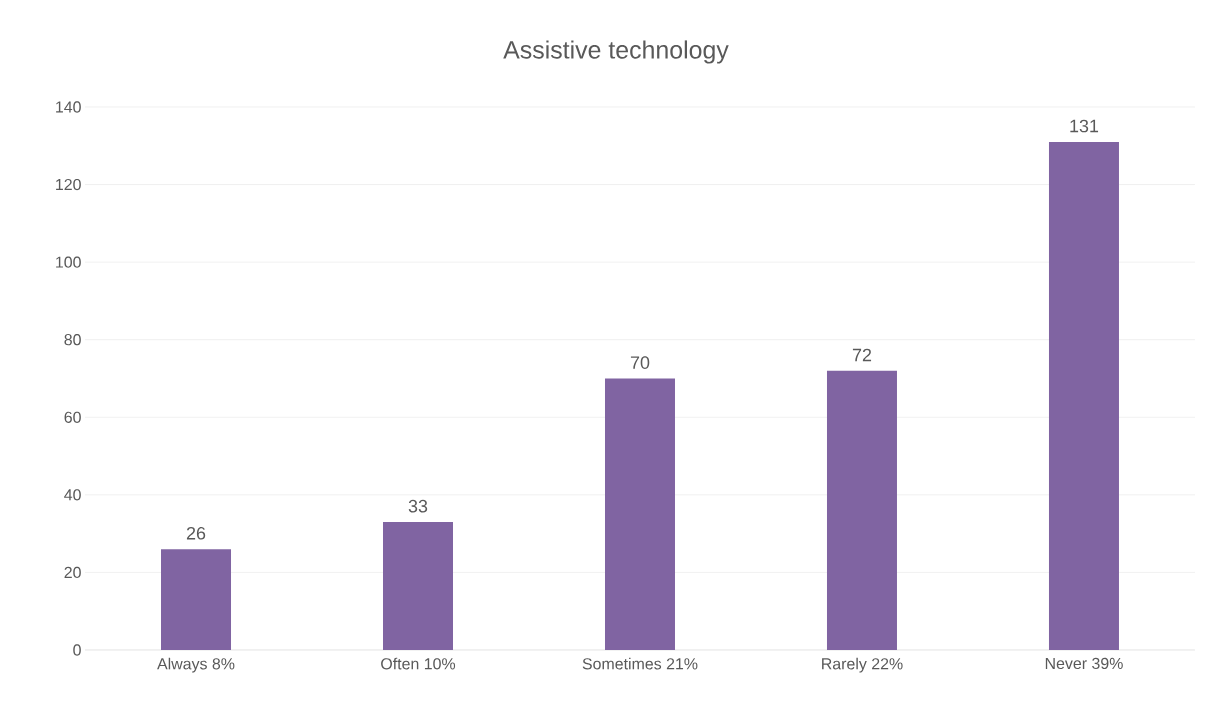 The height and width of the screenshot is (704, 1221). Describe the element at coordinates (418, 663) in the screenshot. I see `x-tick-label: Often 10%` at that location.